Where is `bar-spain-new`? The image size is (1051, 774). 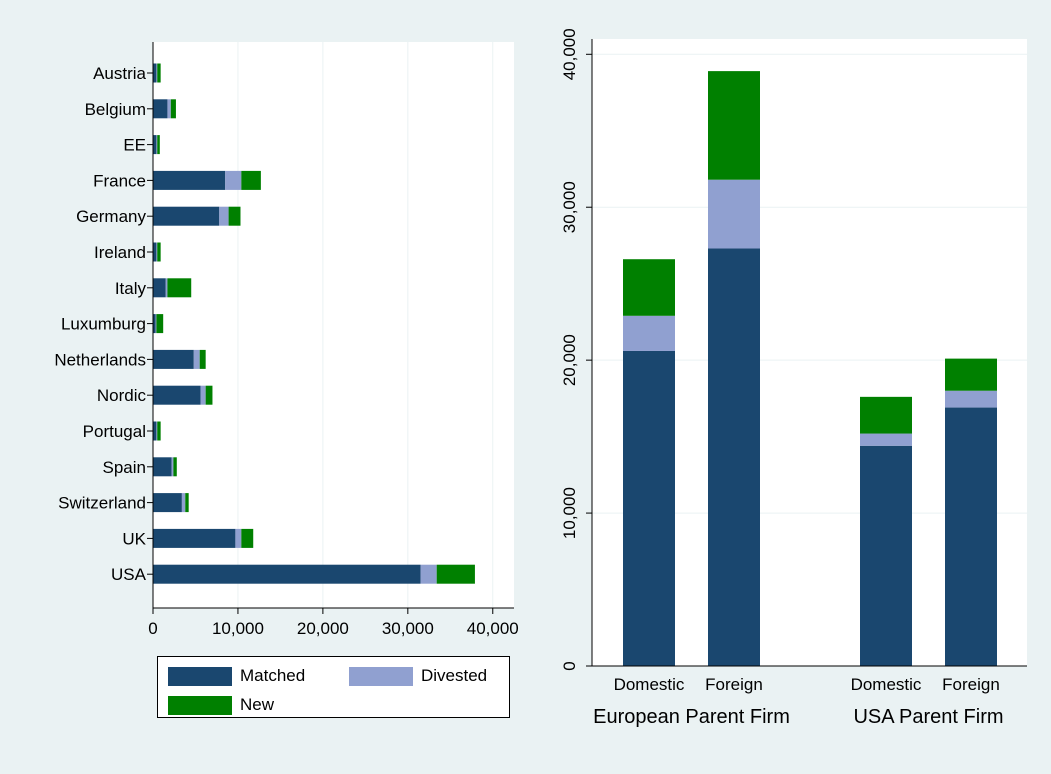 bar-spain-new is located at coordinates (175, 467).